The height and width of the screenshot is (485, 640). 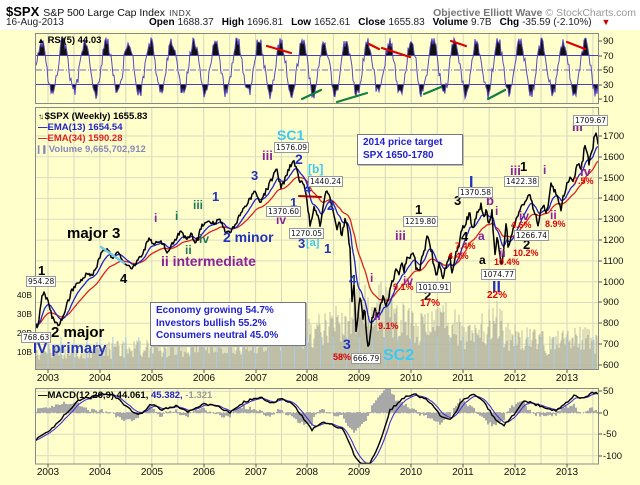 I want to click on ema34-legend-label: EMA(34) 1590.28, so click(x=85, y=138).